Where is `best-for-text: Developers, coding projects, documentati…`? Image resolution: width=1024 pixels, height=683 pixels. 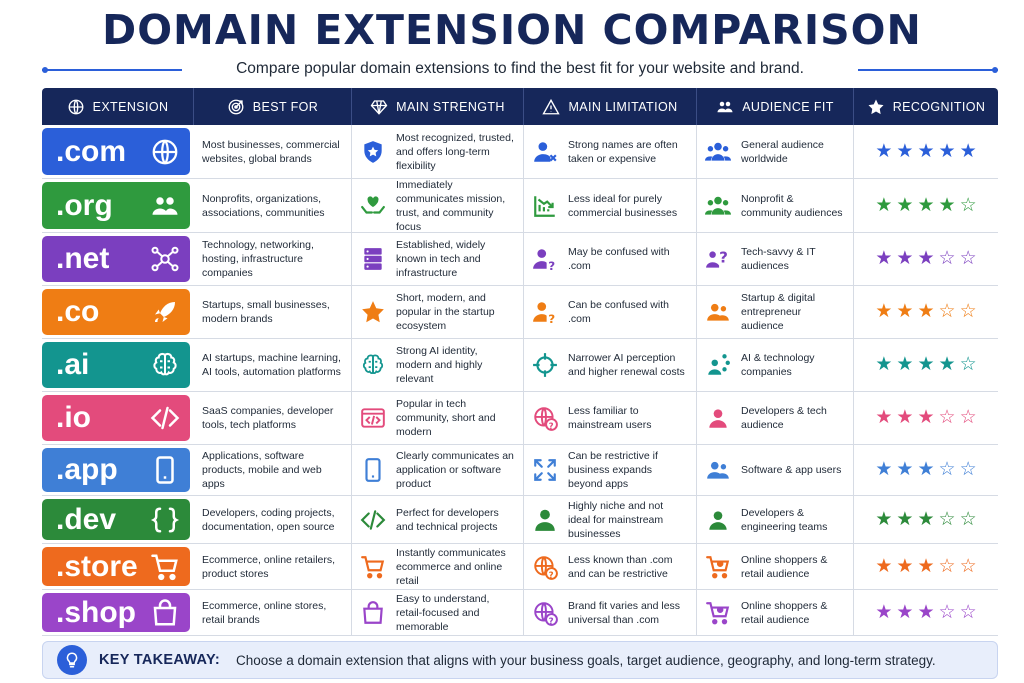 best-for-text: Developers, coding projects, documentati… is located at coordinates (268, 519).